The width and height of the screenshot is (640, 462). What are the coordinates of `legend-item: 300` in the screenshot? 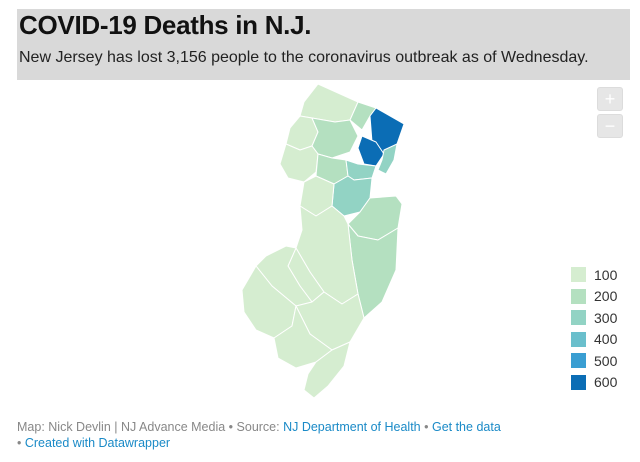 It's located at (594, 317).